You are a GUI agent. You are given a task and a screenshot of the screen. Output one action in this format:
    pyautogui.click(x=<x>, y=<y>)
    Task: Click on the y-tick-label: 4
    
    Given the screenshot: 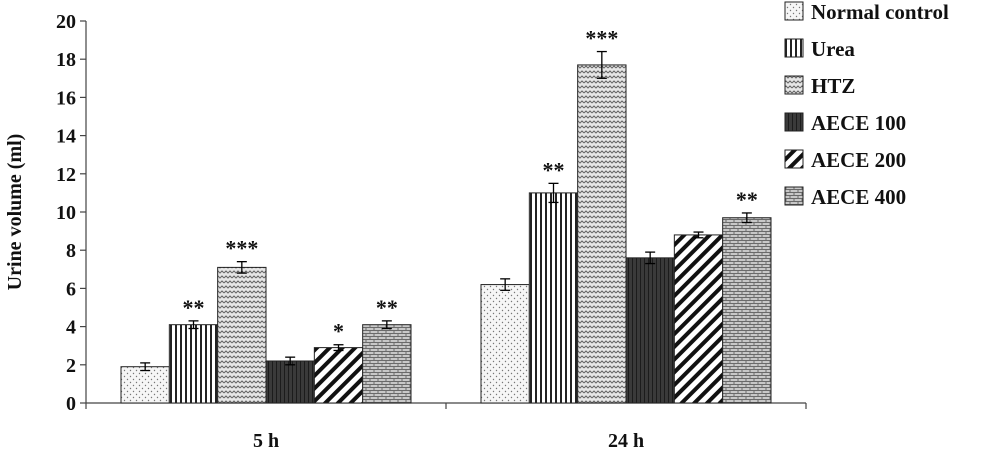 What is the action you would take?
    pyautogui.click(x=71, y=328)
    